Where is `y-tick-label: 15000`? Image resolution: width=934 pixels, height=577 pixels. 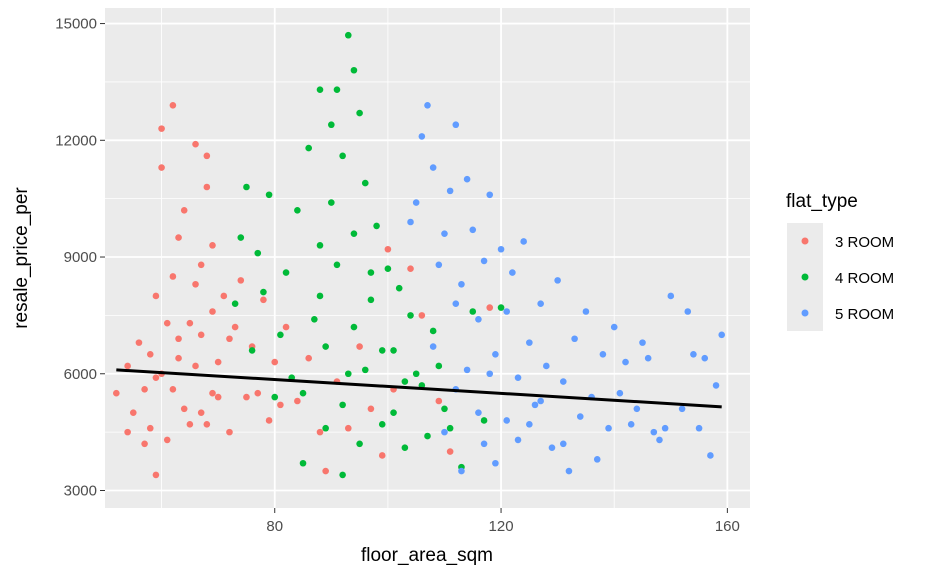
y-tick-label: 15000 is located at coordinates (76, 24).